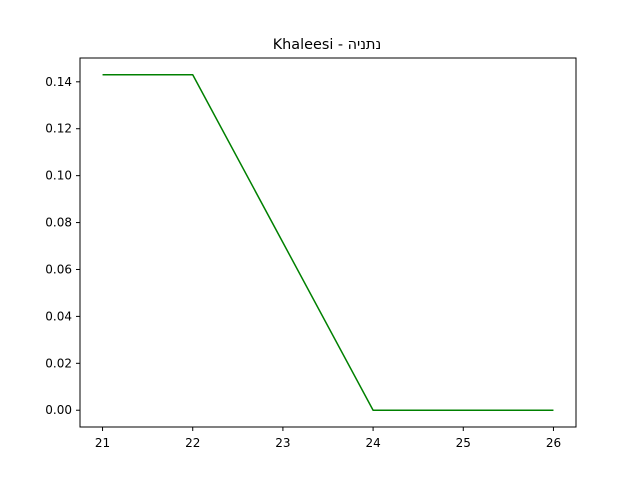 Image resolution: width=640 pixels, height=480 pixels. I want to click on y-tick-label: 0.02, so click(58, 363).